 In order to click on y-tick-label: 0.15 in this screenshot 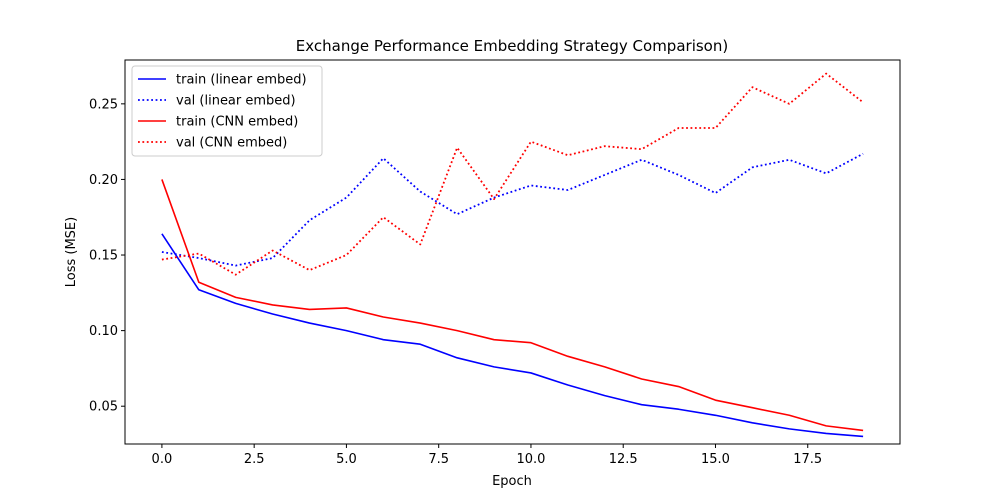, I will do `click(103, 256)`.